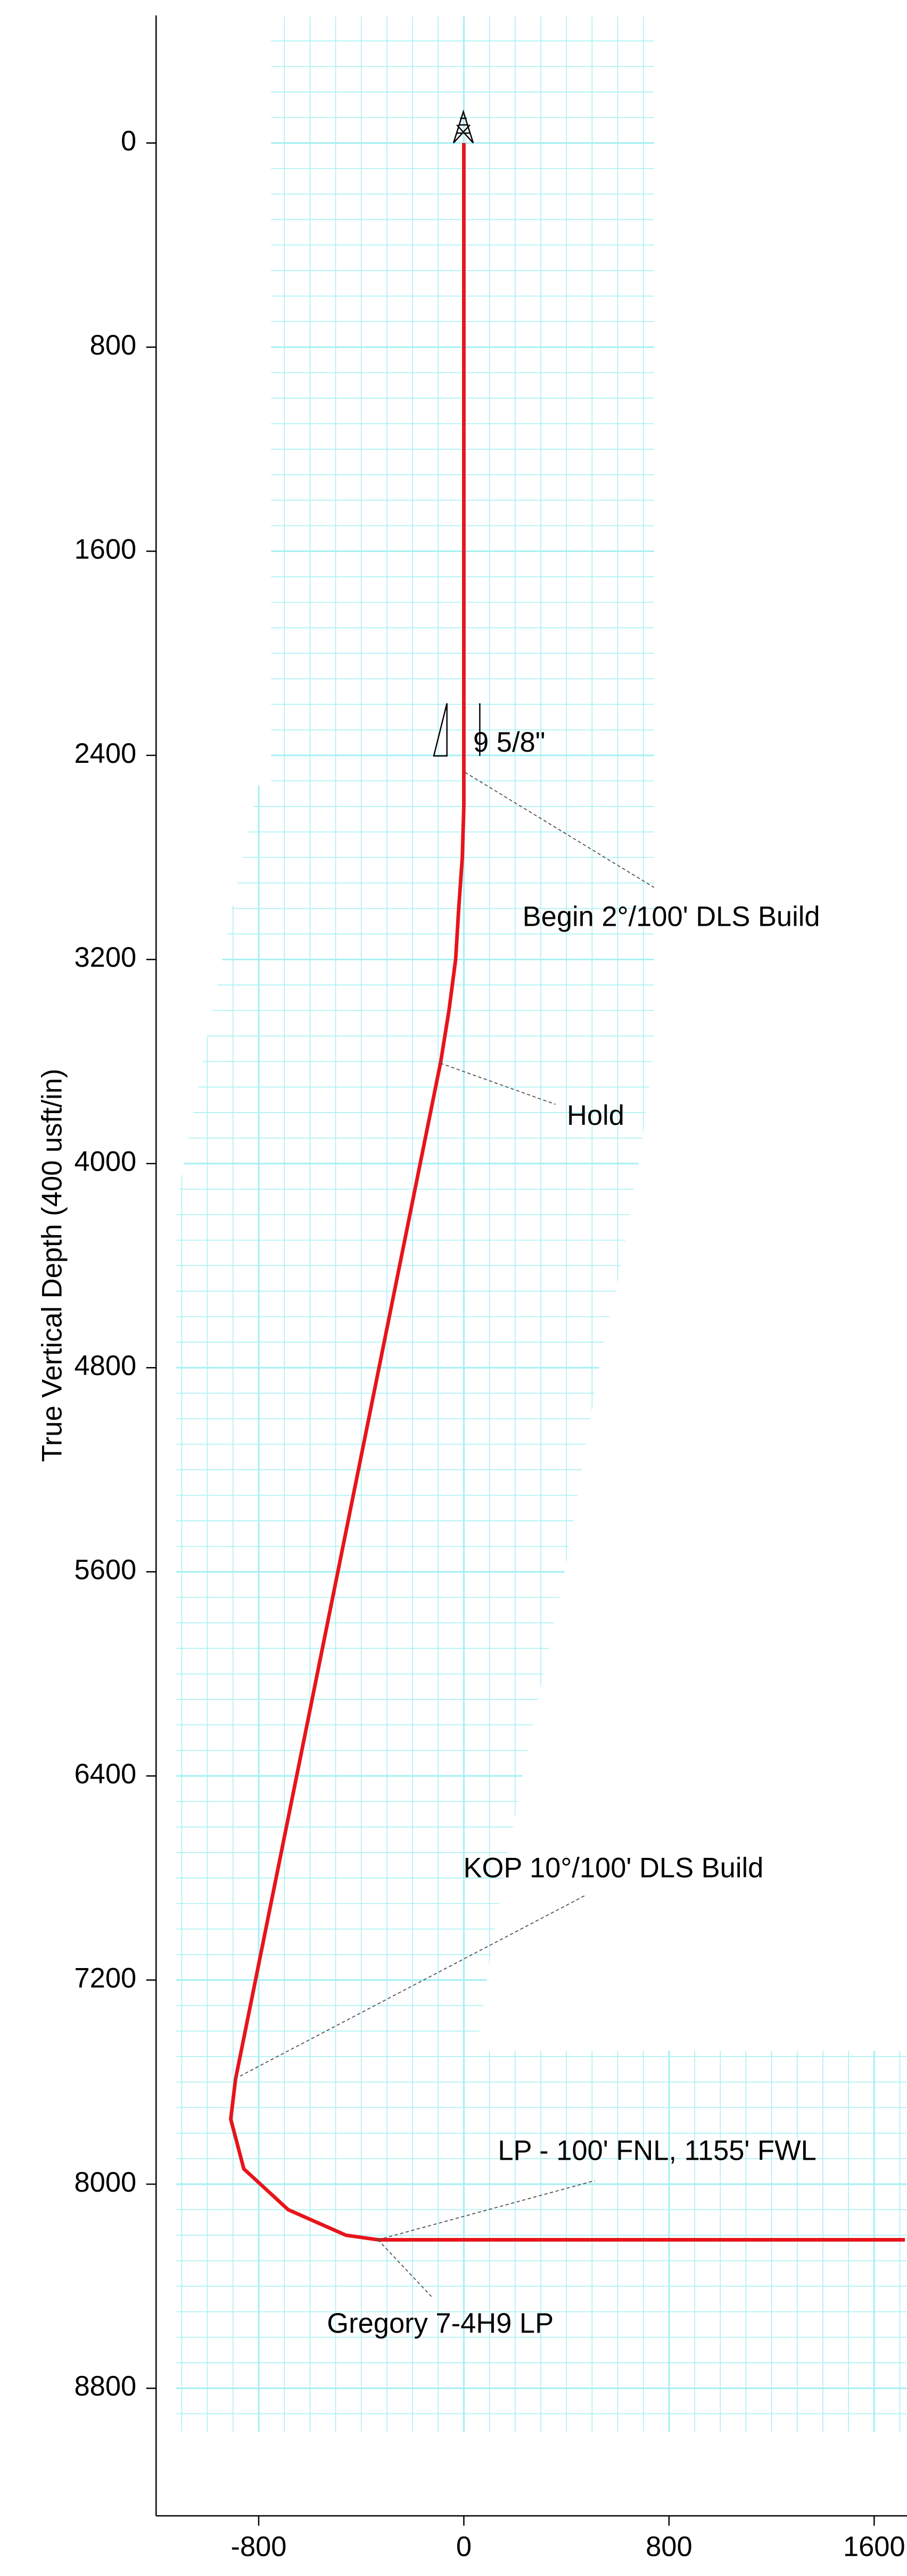 The image size is (907, 2576). What do you see at coordinates (105, 1978) in the screenshot?
I see `y-tick-label: 7200` at bounding box center [105, 1978].